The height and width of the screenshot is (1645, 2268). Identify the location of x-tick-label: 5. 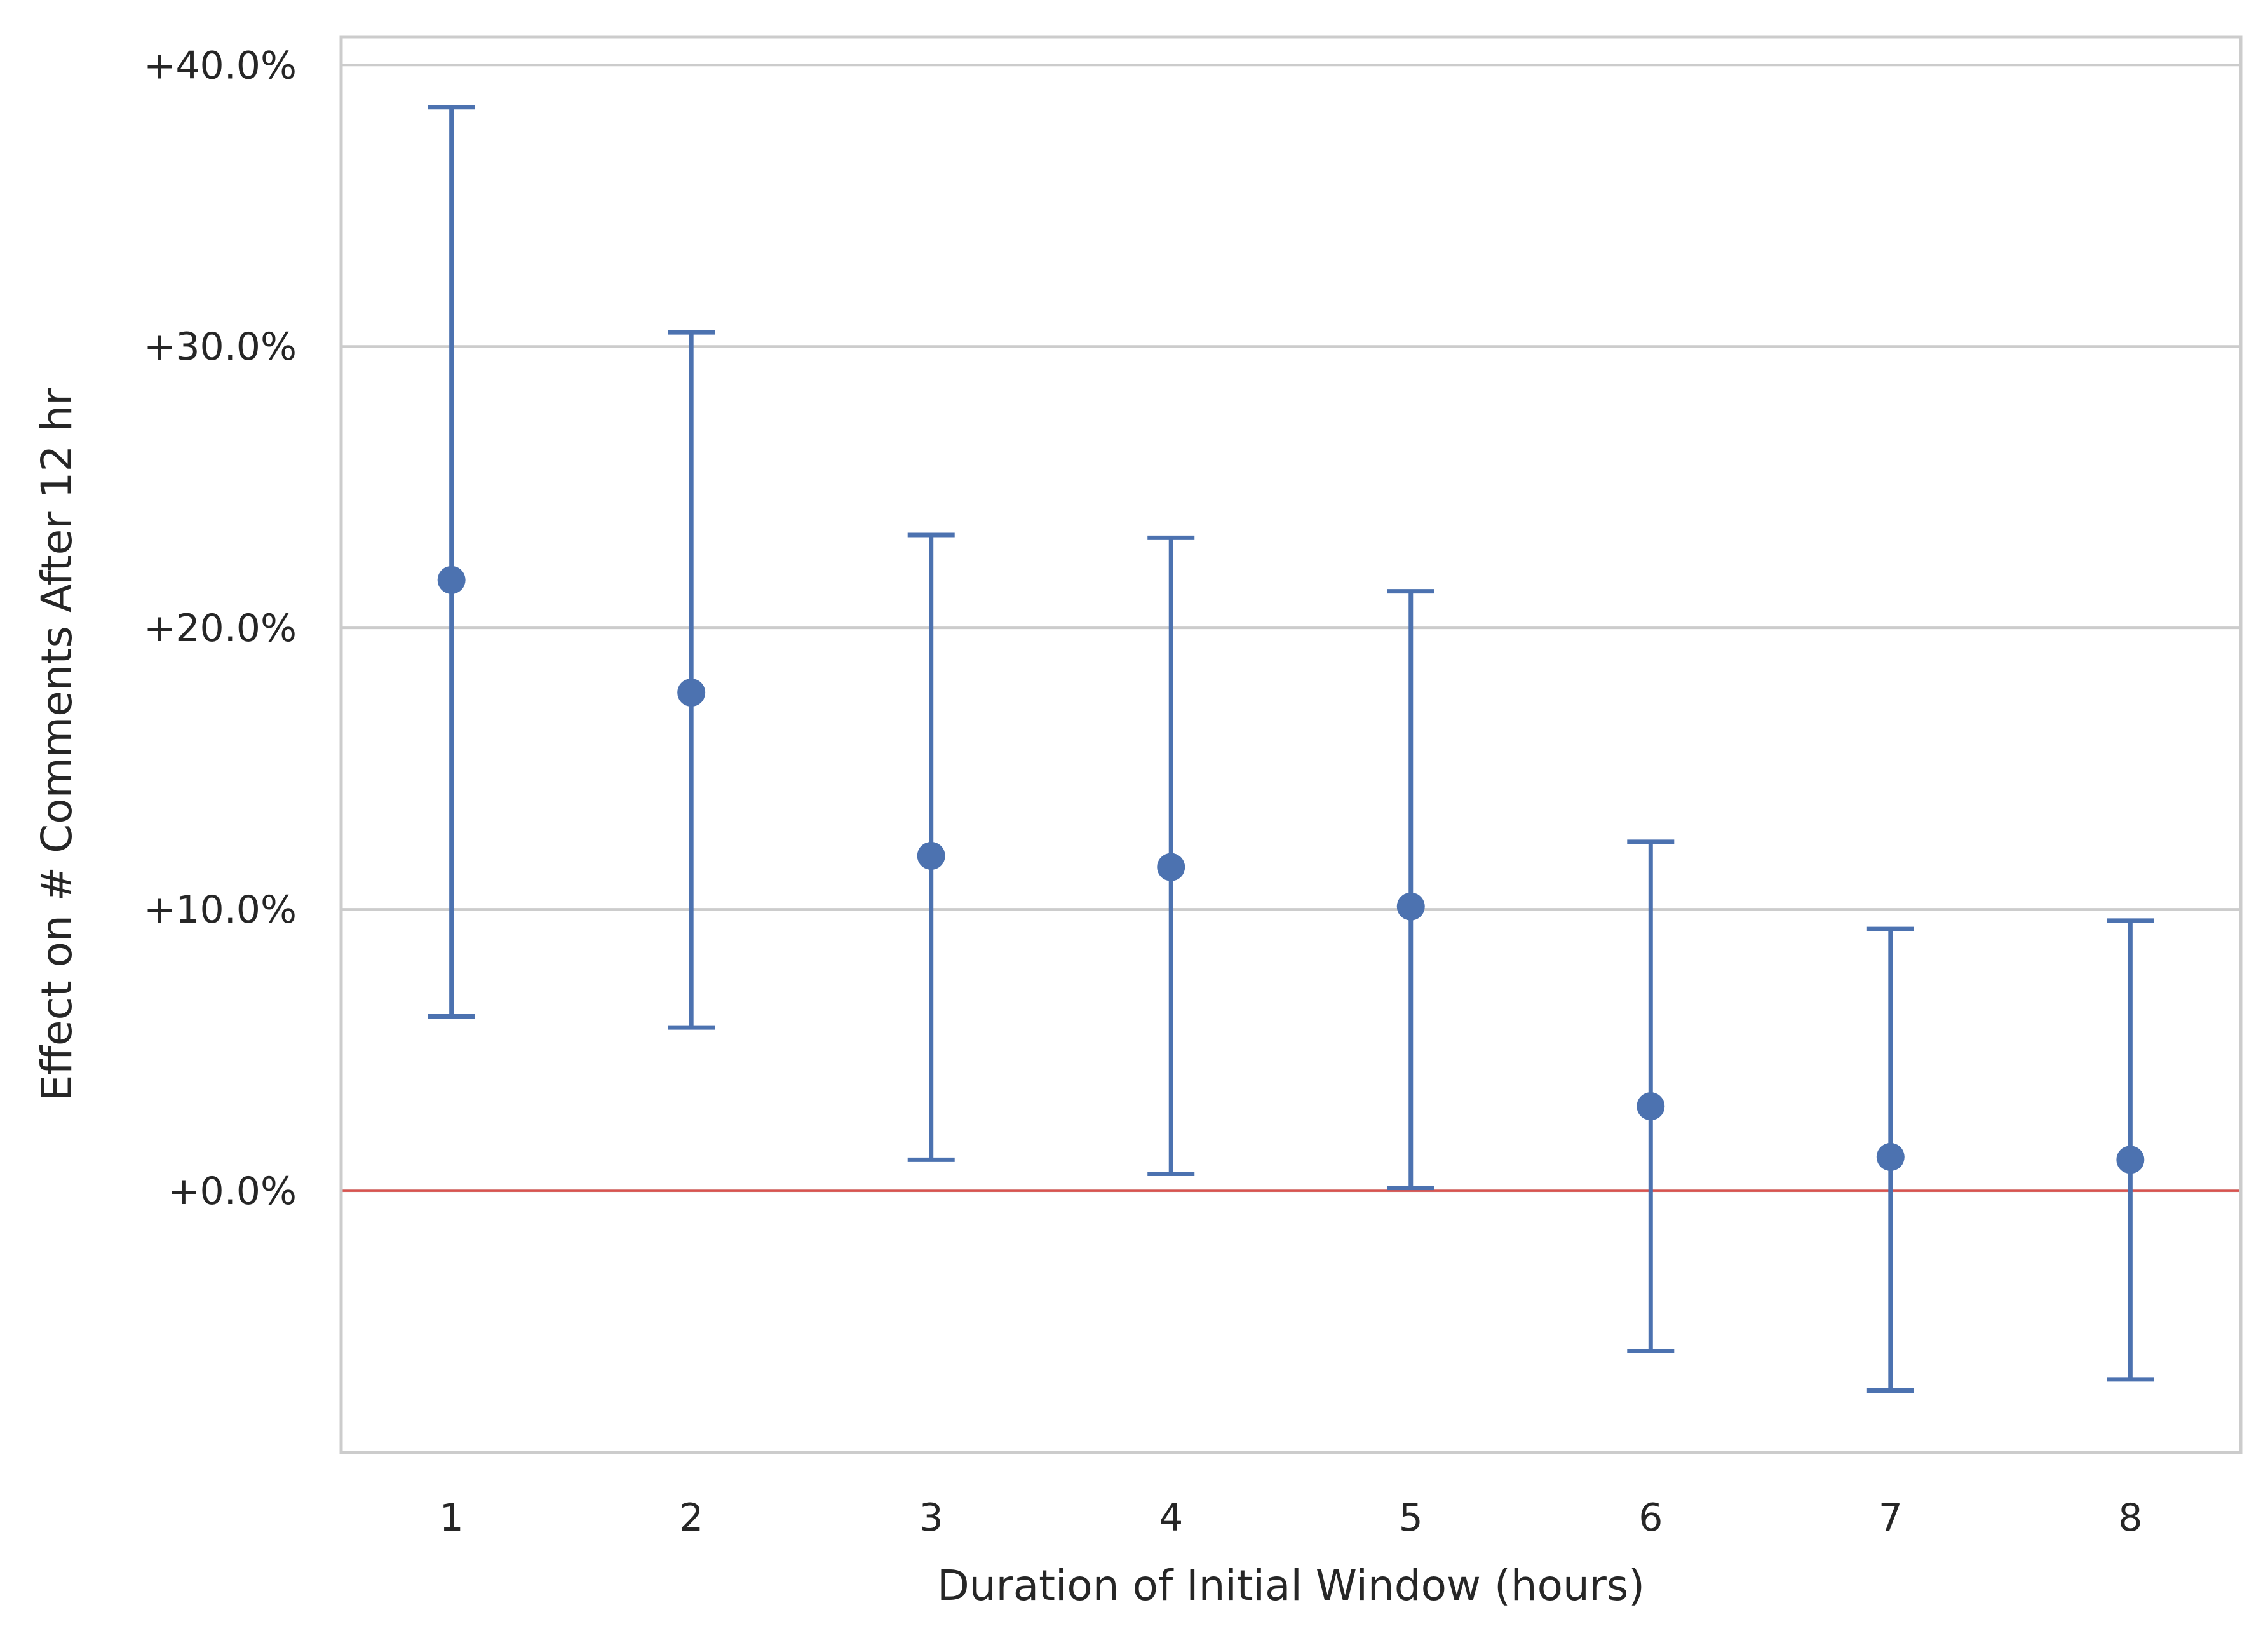
(1411, 1518).